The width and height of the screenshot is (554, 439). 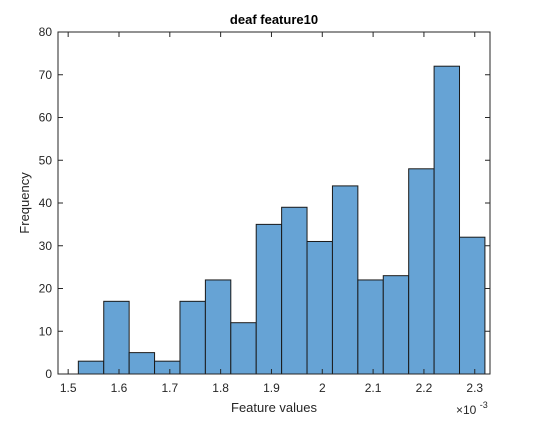 I want to click on x-multiplier-base: ×10, so click(x=466, y=410).